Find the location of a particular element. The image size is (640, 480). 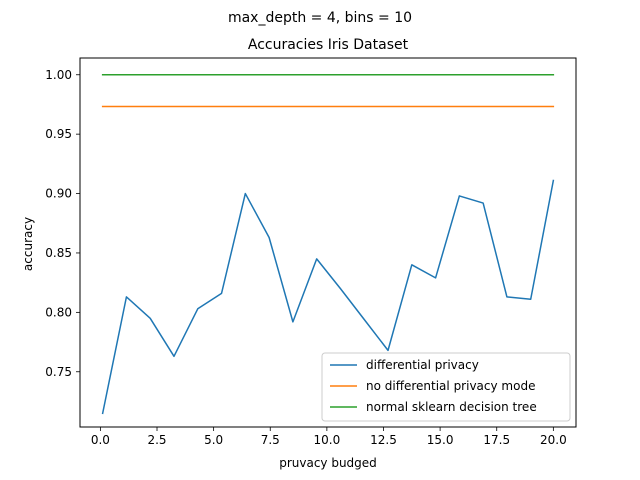

chart-title: Accuracies Iris Dataset is located at coordinates (328, 45).